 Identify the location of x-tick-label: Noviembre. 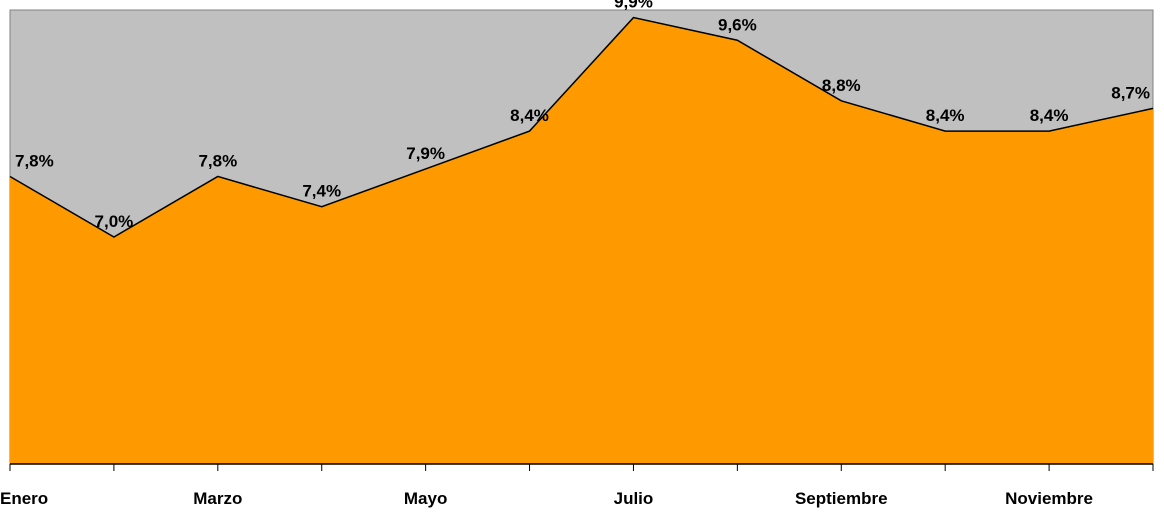
(1049, 498).